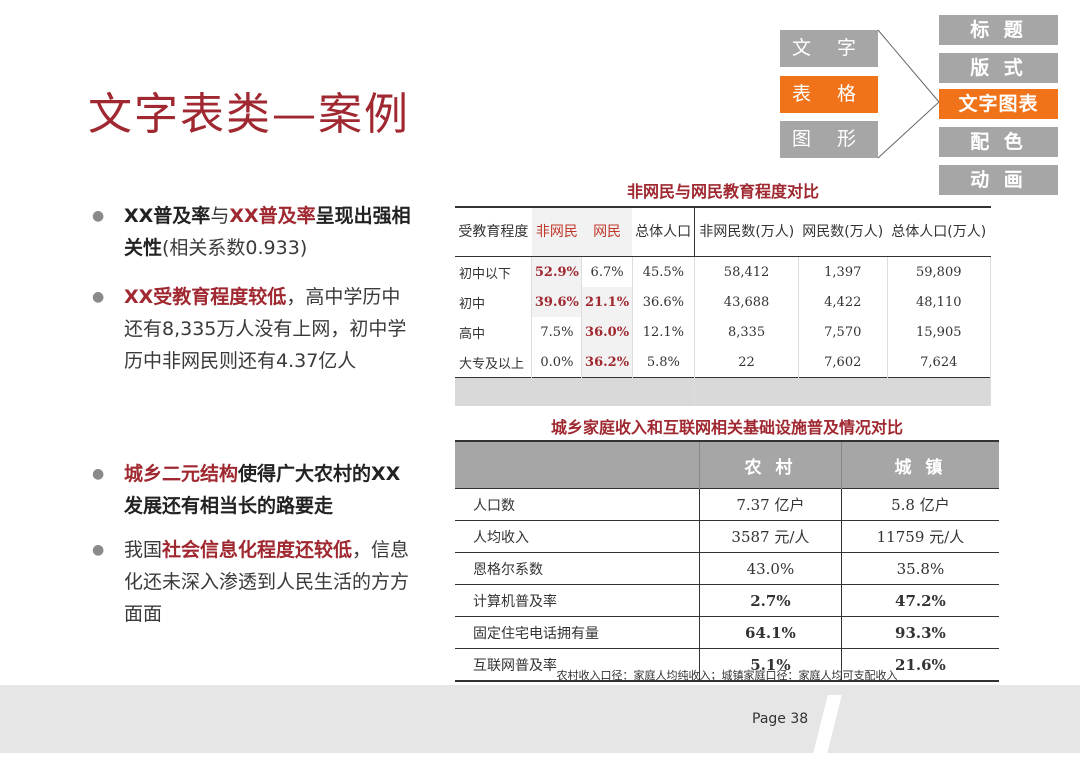 This screenshot has height=757, width=1080. What do you see at coordinates (557, 332) in the screenshot?
I see `table-cell: 7.5%` at bounding box center [557, 332].